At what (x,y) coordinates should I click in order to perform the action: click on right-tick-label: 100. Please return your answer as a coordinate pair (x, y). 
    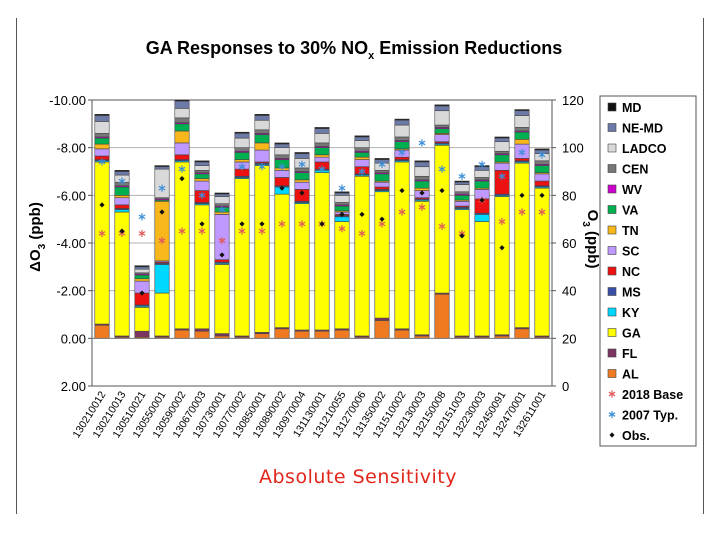
    Looking at the image, I should click on (573, 148).